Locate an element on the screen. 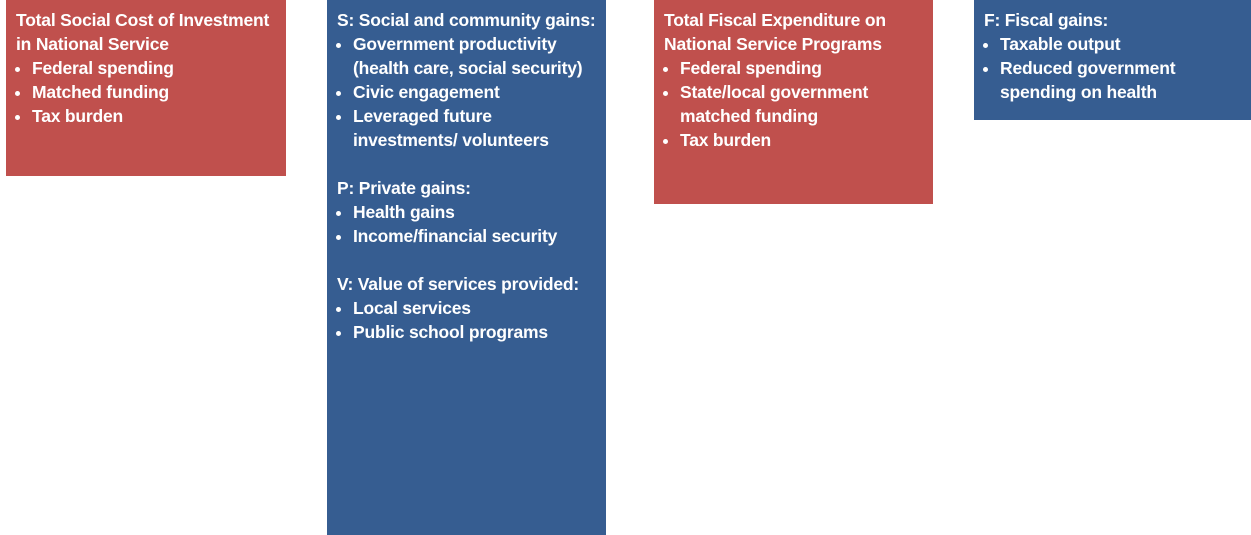 This screenshot has width=1251, height=535. section-heading: V: Value of services provided: is located at coordinates (458, 284).